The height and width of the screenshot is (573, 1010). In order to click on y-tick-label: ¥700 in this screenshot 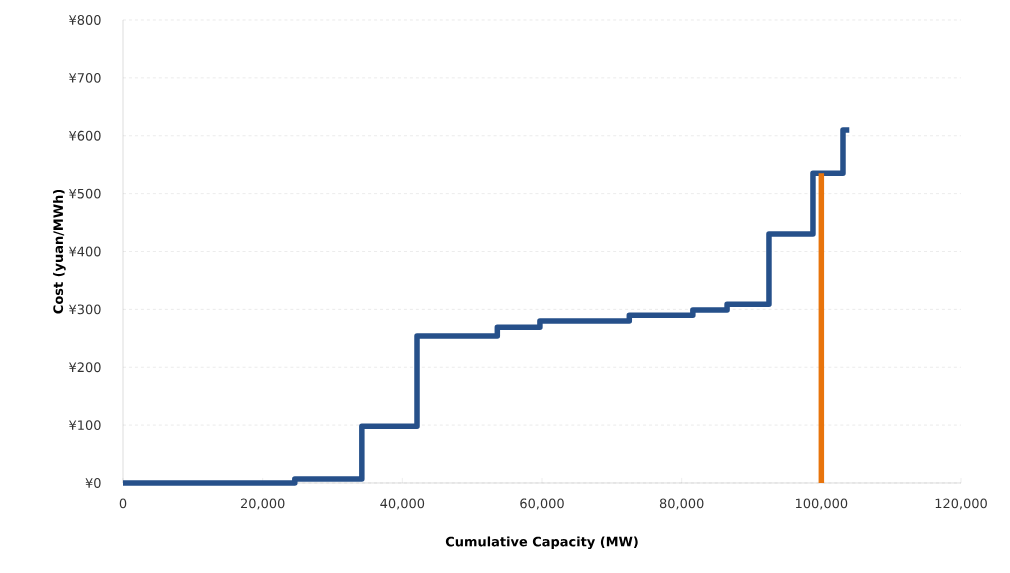, I will do `click(85, 77)`.